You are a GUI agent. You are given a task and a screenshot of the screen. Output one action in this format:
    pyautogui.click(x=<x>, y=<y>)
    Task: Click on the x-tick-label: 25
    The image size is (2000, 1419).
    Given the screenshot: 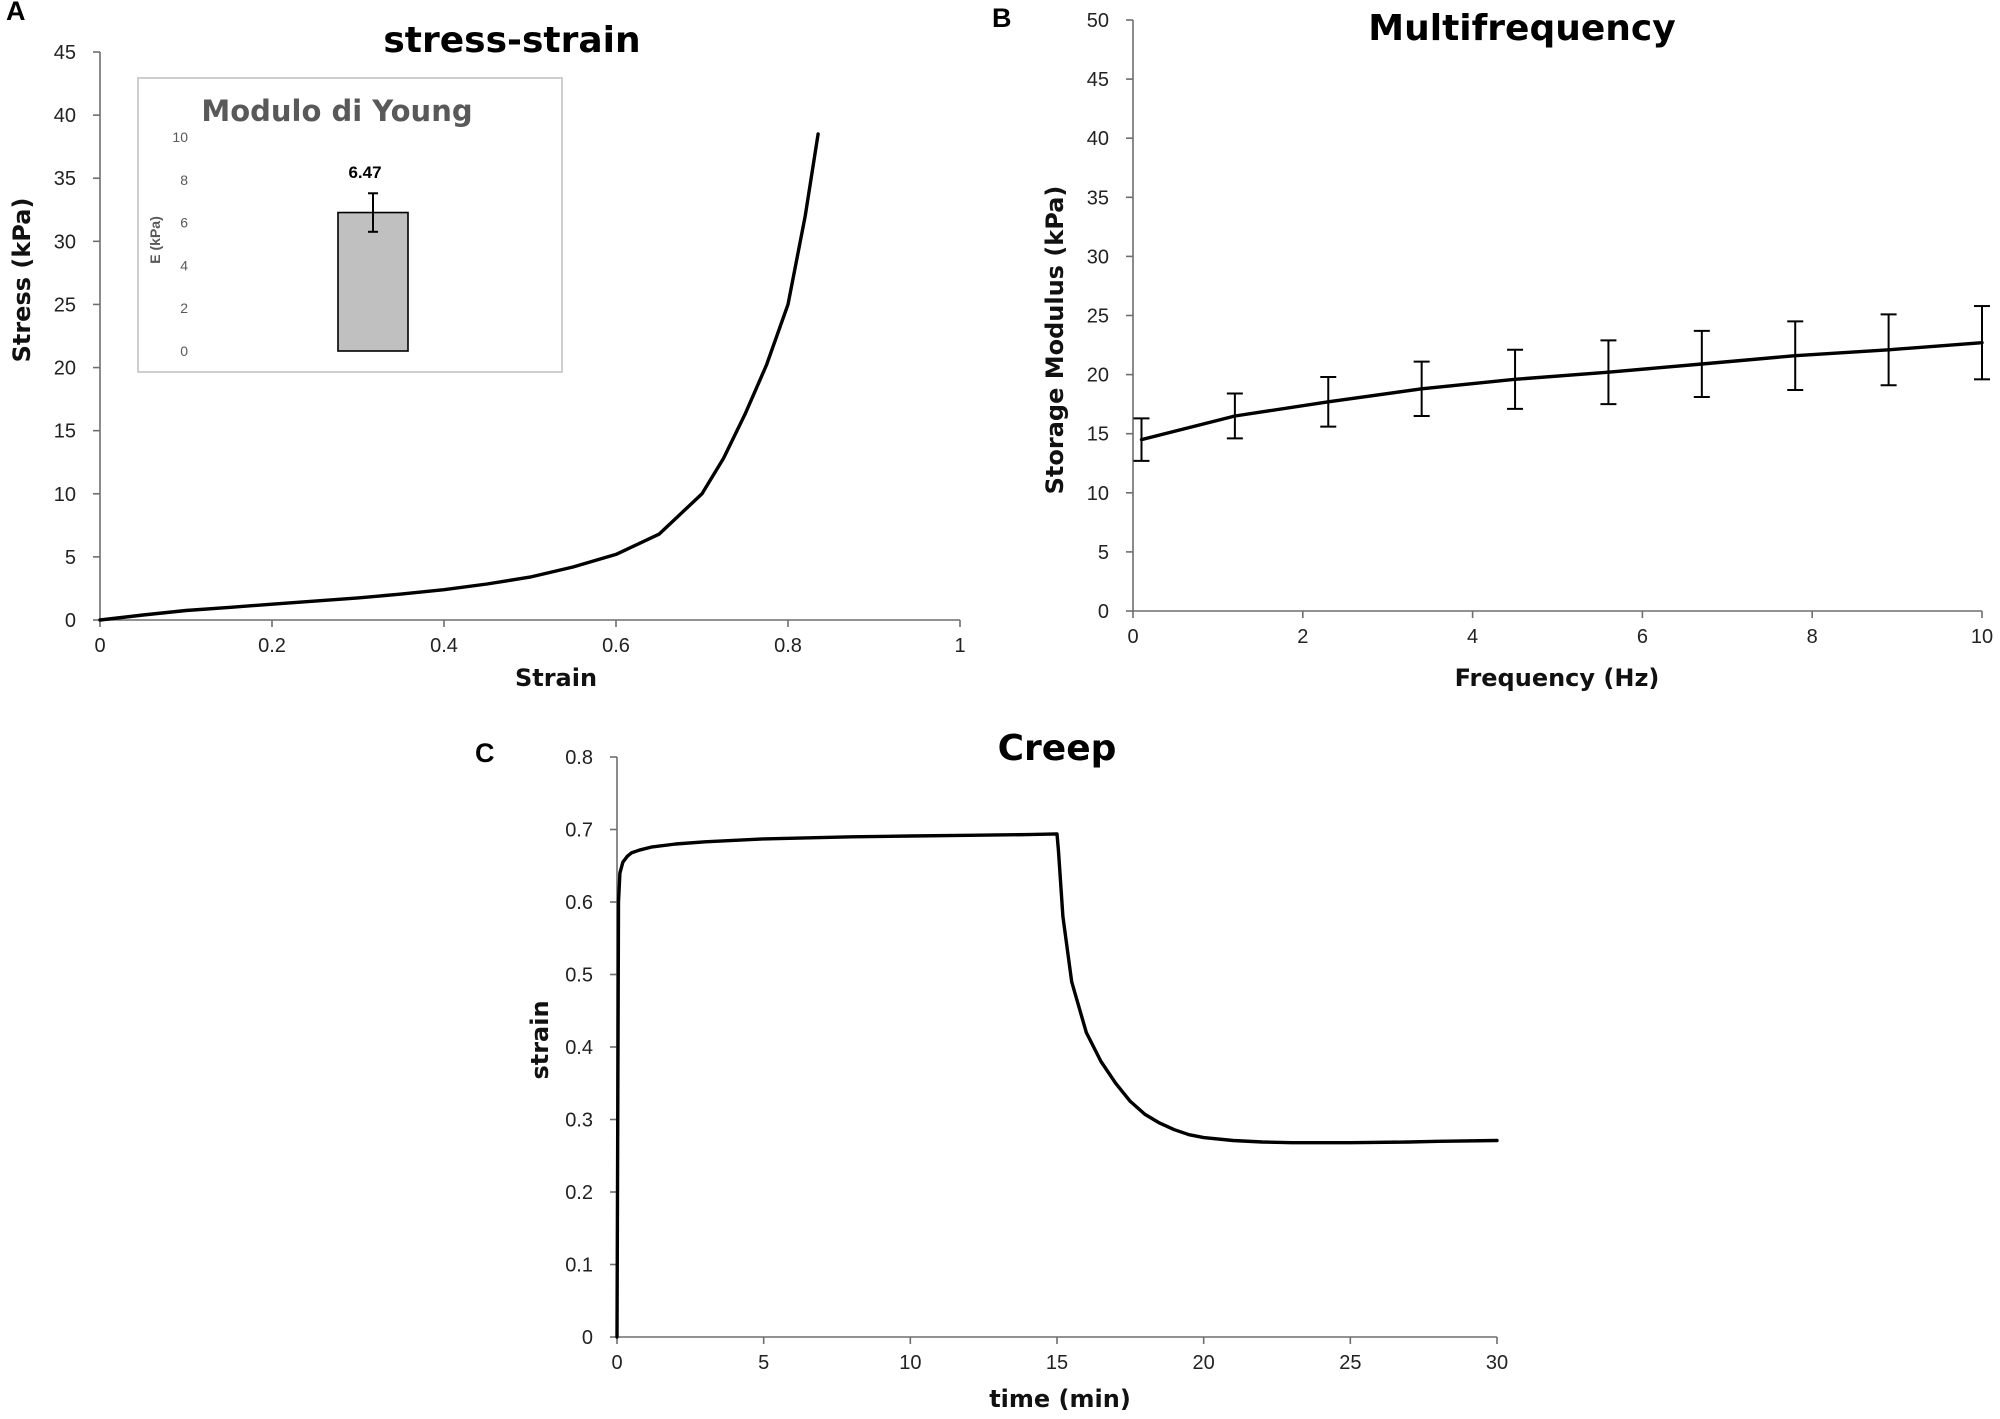 What is the action you would take?
    pyautogui.click(x=1350, y=1363)
    